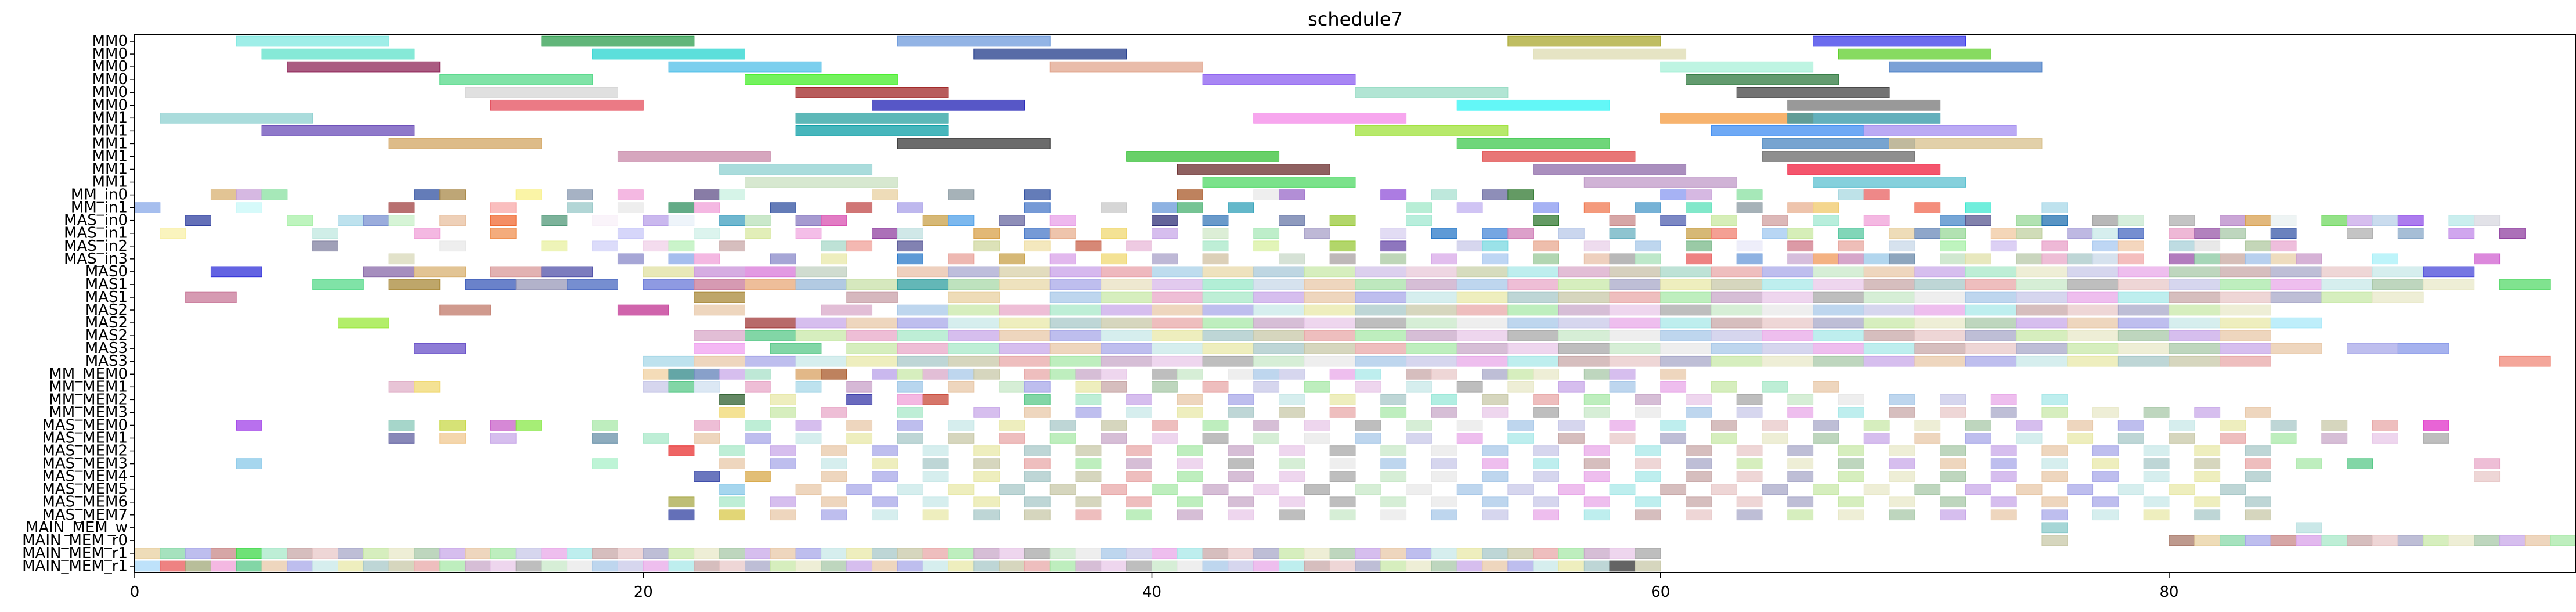  I want to click on y-tick-label: MAS_MEM0, so click(85, 425).